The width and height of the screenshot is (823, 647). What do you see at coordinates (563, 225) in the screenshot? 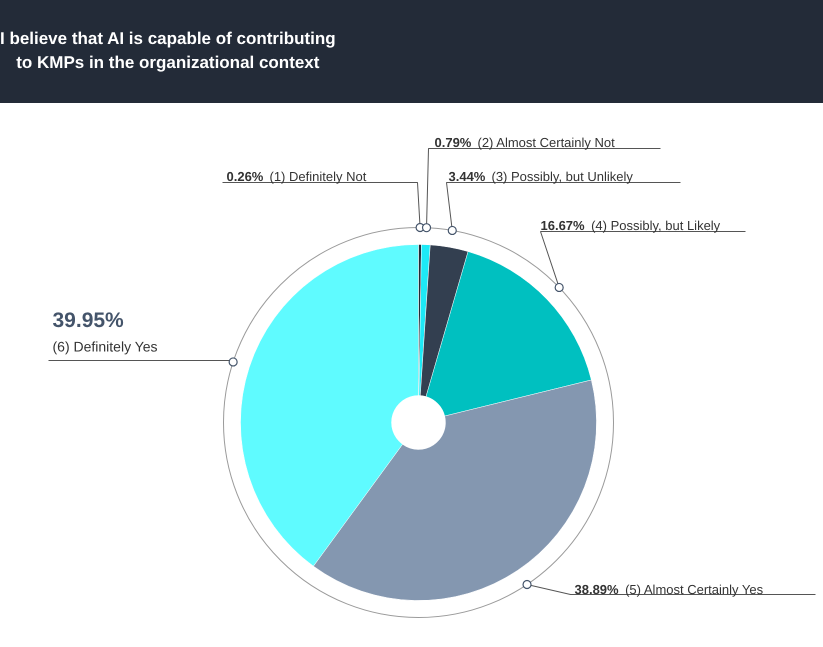
I see `data-label: 16.67%` at bounding box center [563, 225].